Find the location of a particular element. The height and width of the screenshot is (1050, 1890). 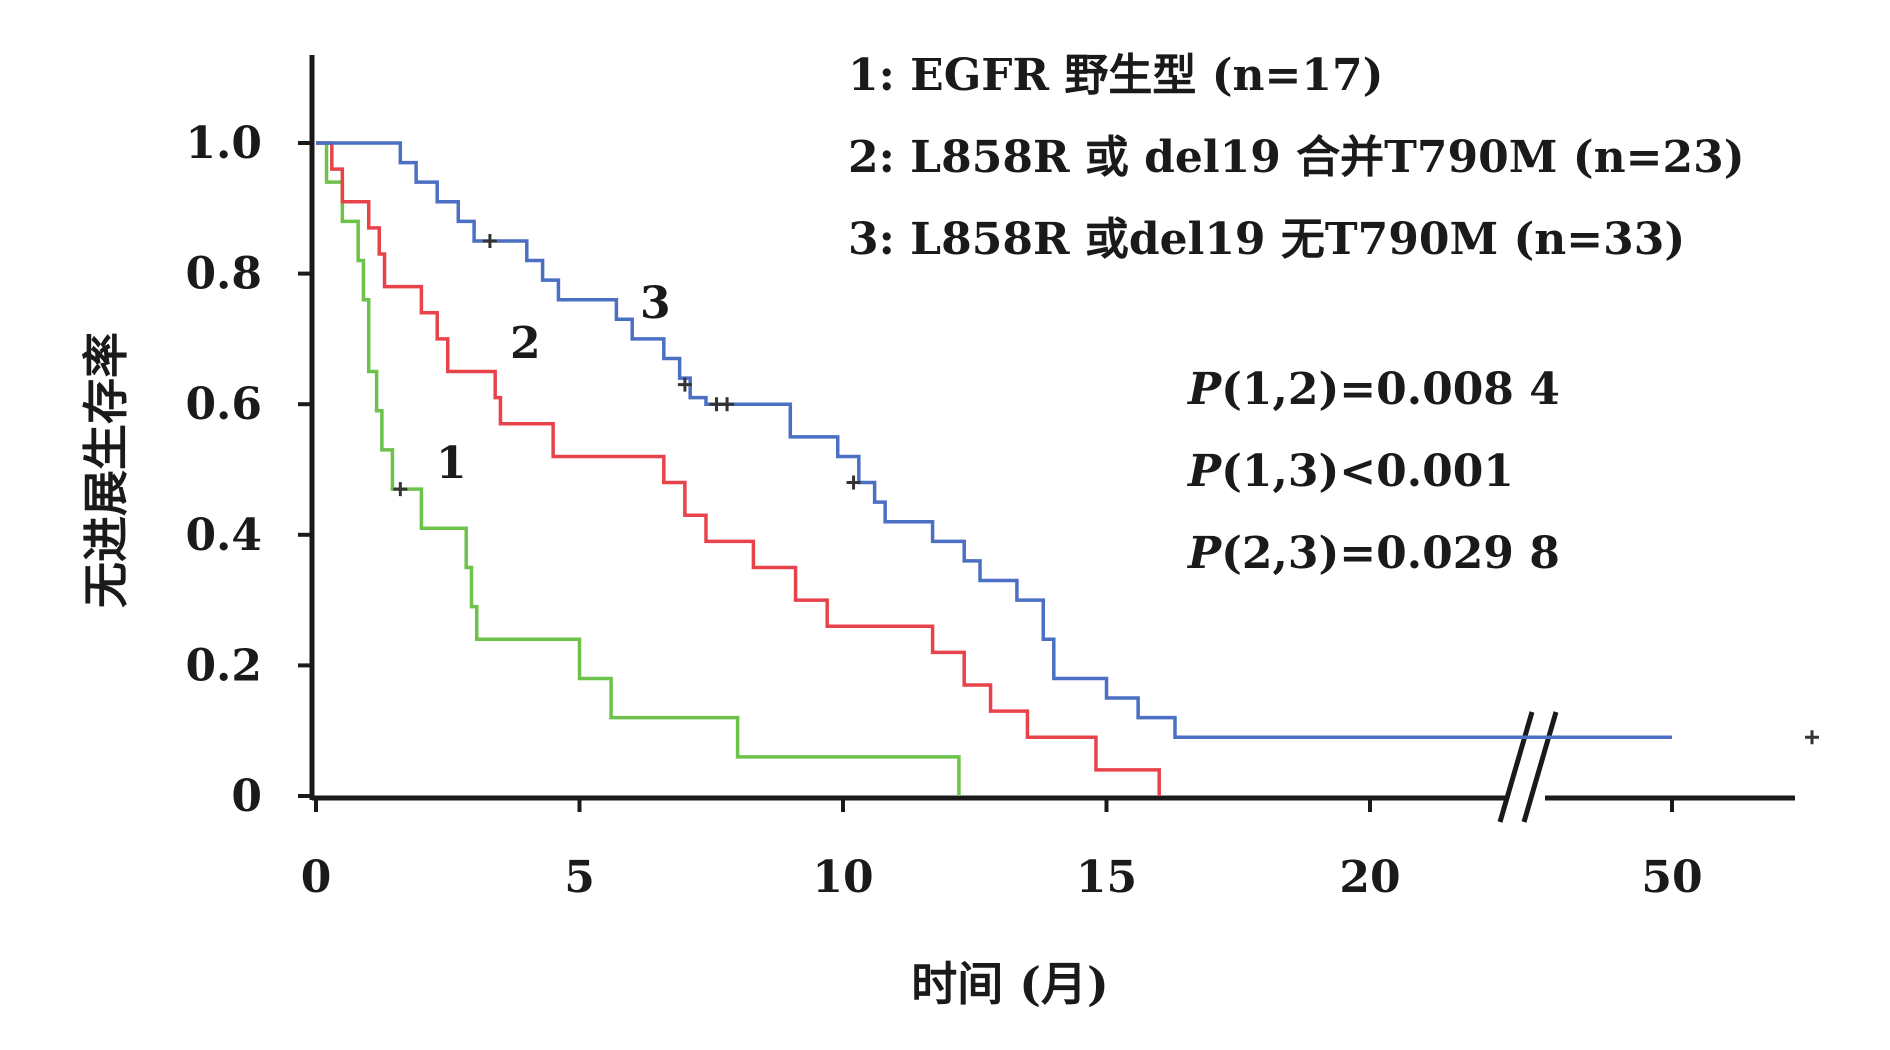

y-tick-label: 0.2 is located at coordinates (223, 665).